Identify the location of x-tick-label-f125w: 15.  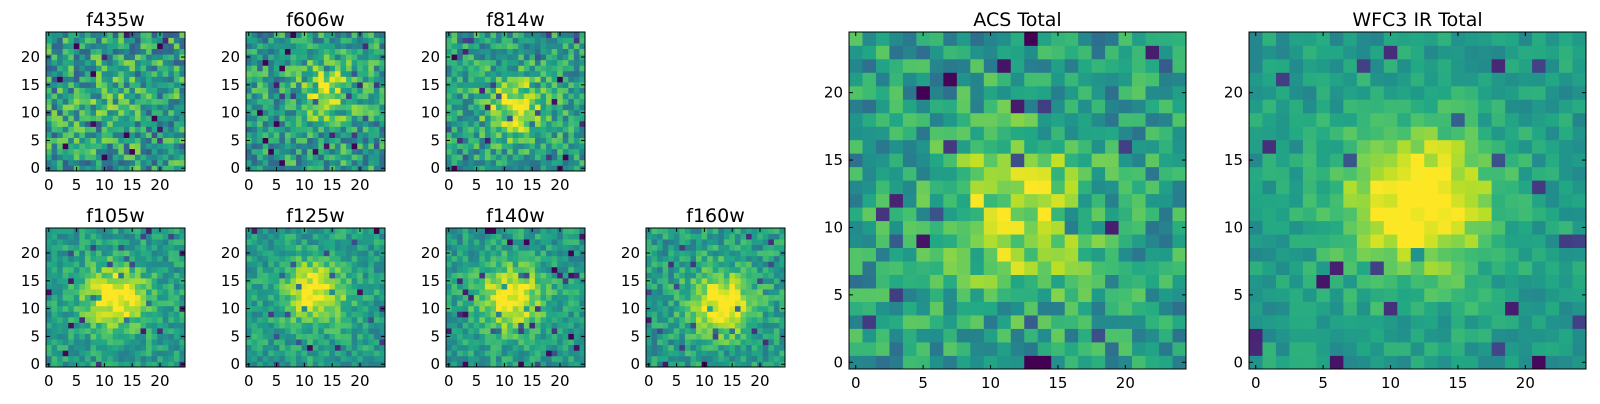
(332, 381).